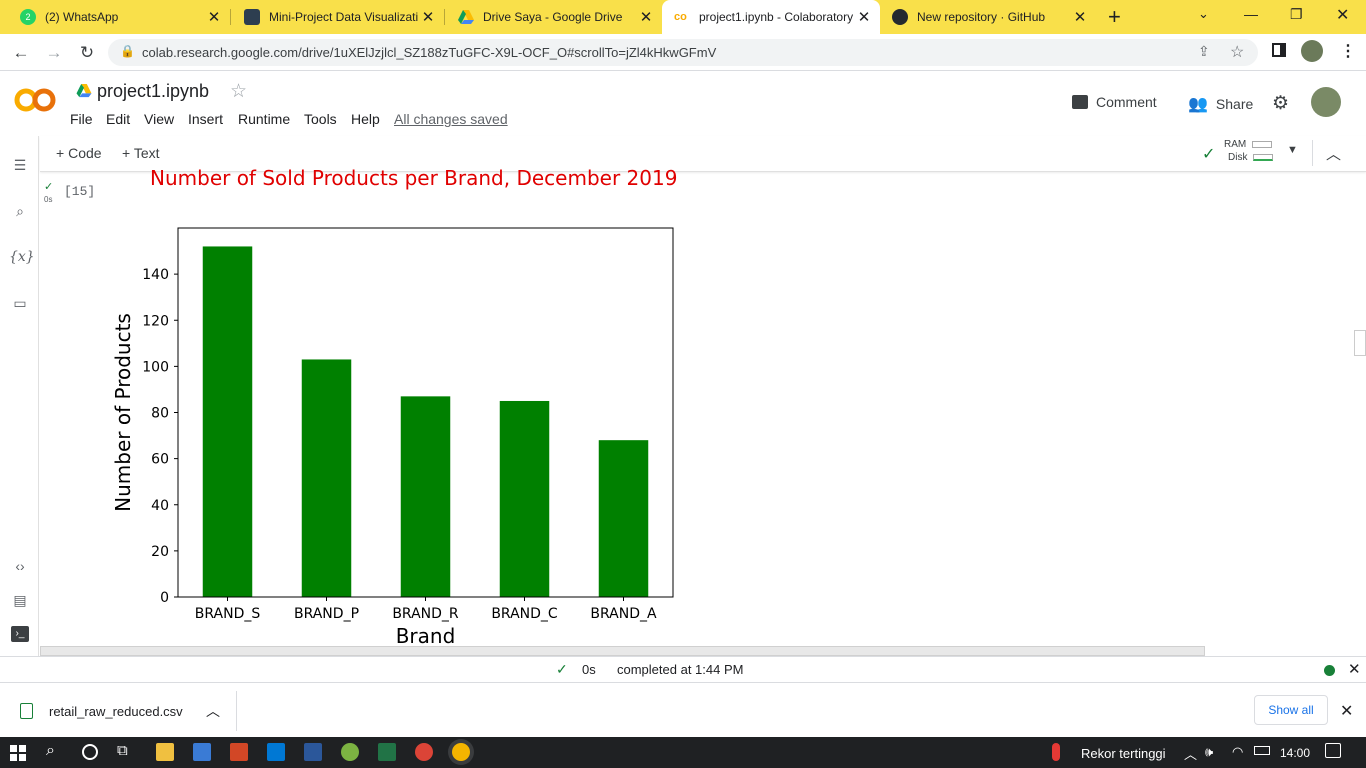  Describe the element at coordinates (1238, 157) in the screenshot. I see `disk-label: Disk` at that location.